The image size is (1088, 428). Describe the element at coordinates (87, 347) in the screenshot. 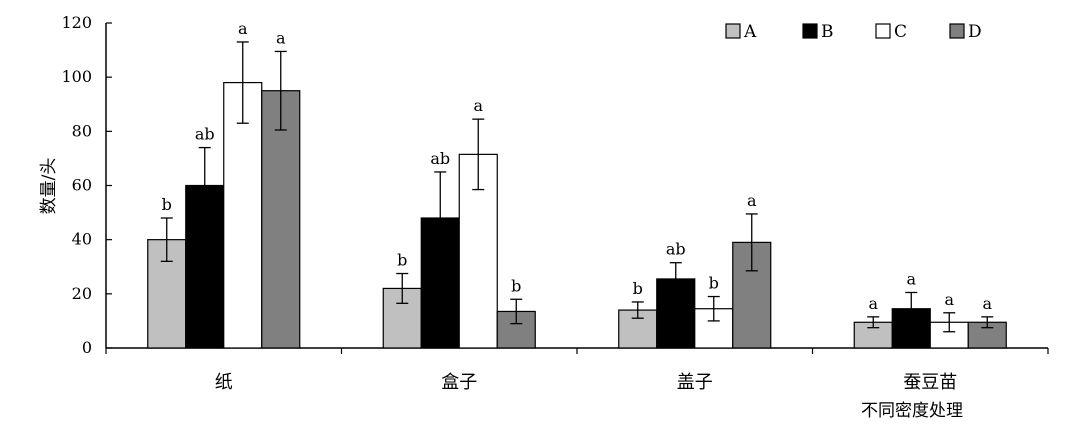

I see `y-tick-label: 0` at that location.